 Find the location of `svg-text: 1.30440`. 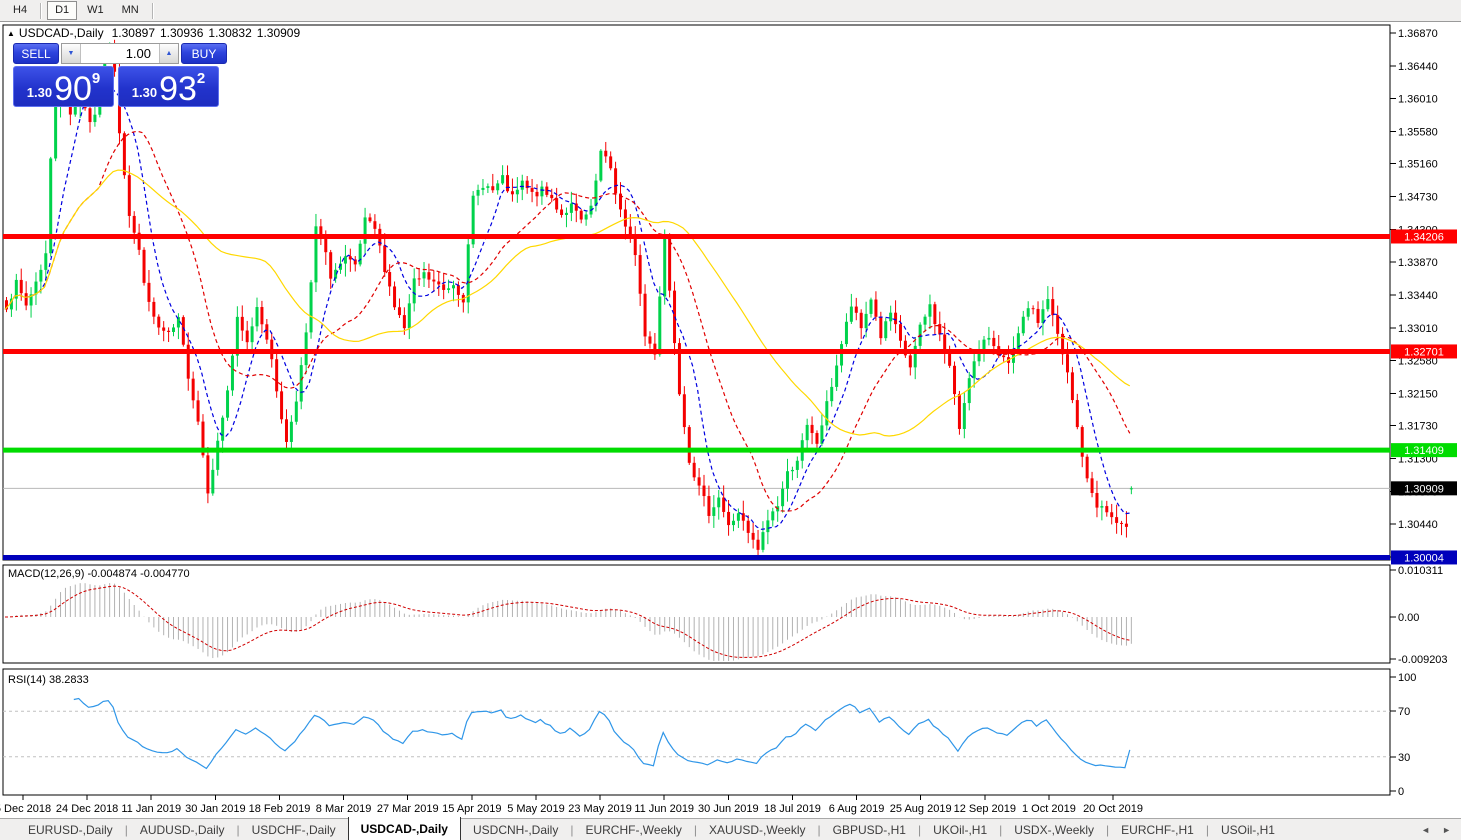

svg-text: 1.30440 is located at coordinates (1418, 525).